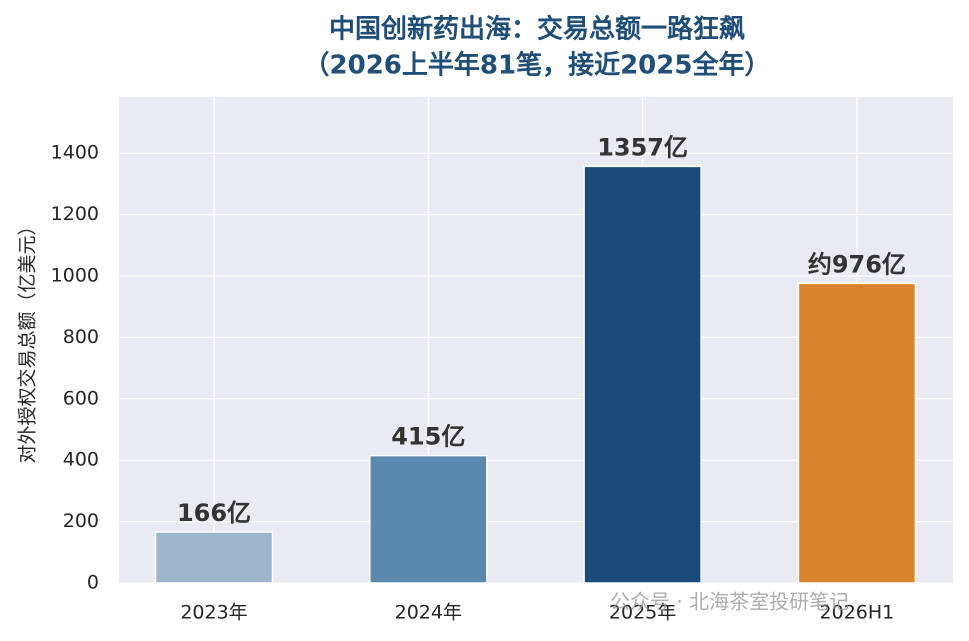  What do you see at coordinates (75, 214) in the screenshot?
I see `y-tick-label: 1200` at bounding box center [75, 214].